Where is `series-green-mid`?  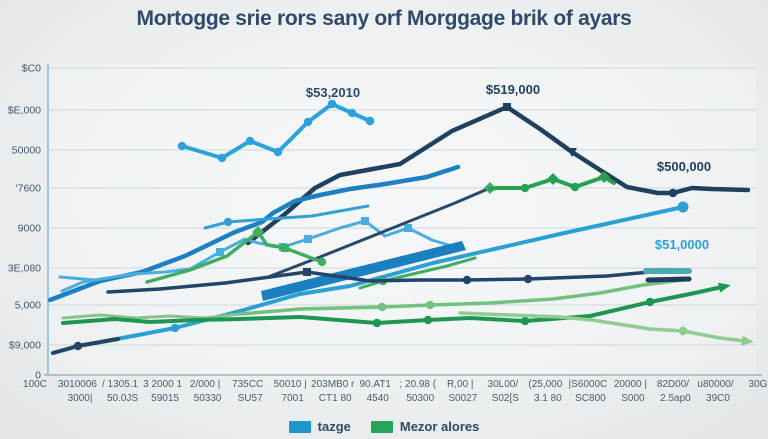
series-green-mid is located at coordinates (465, 296).